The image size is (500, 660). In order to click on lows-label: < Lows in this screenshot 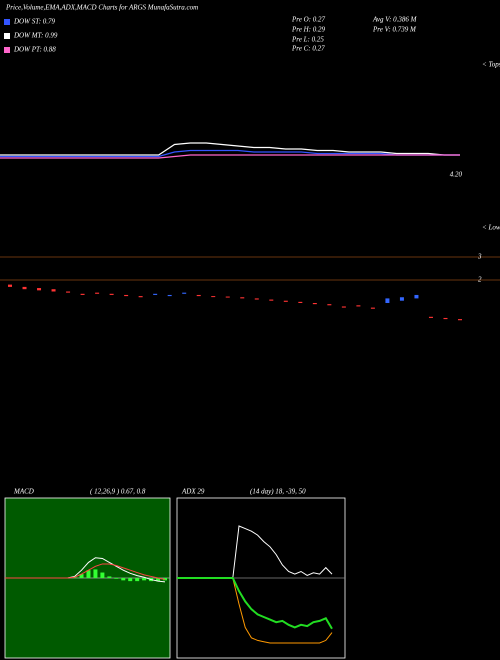, I will do `click(491, 228)`.